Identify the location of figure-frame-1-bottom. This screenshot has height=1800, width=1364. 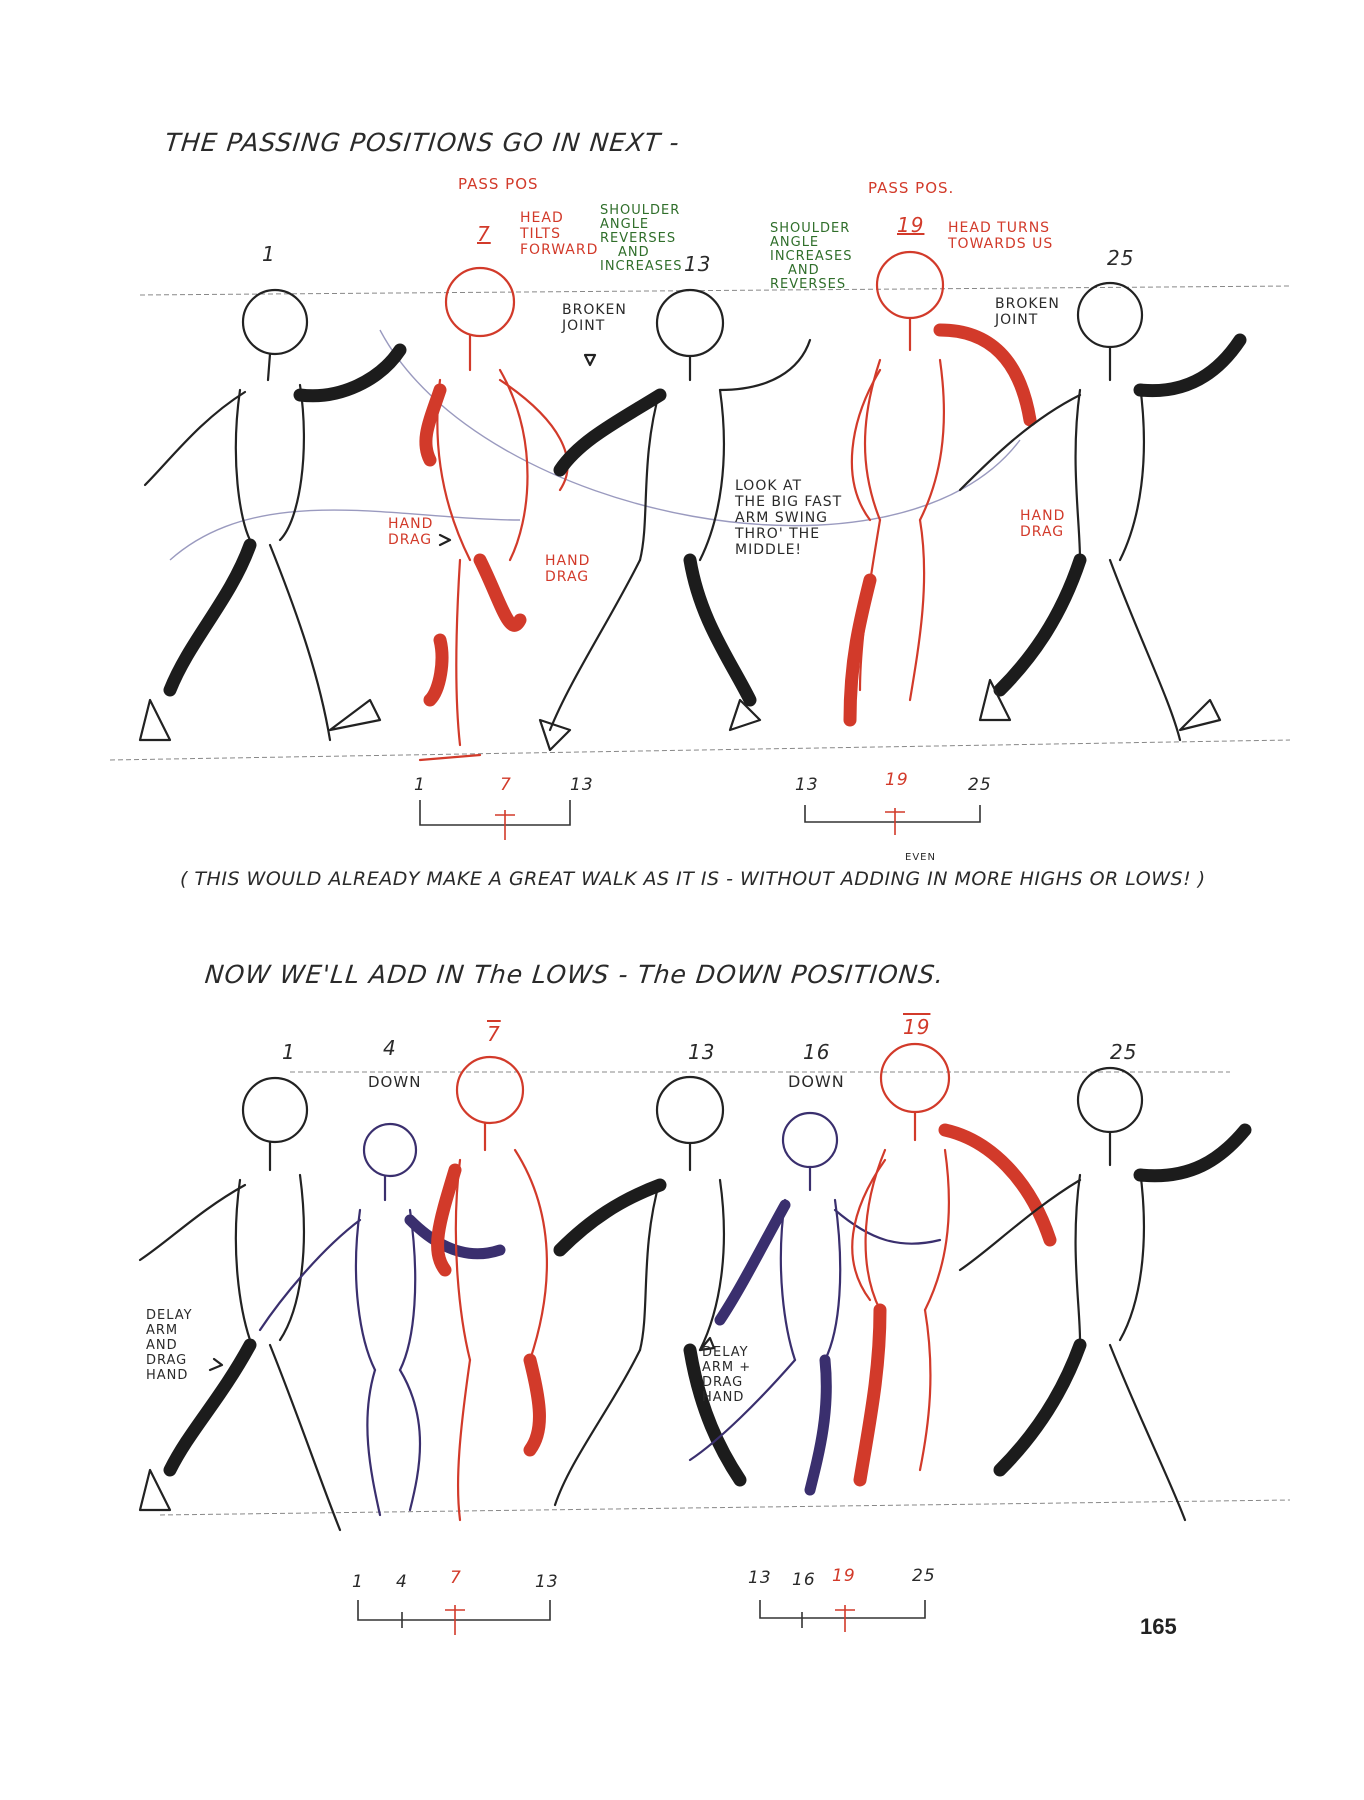
(240, 1304).